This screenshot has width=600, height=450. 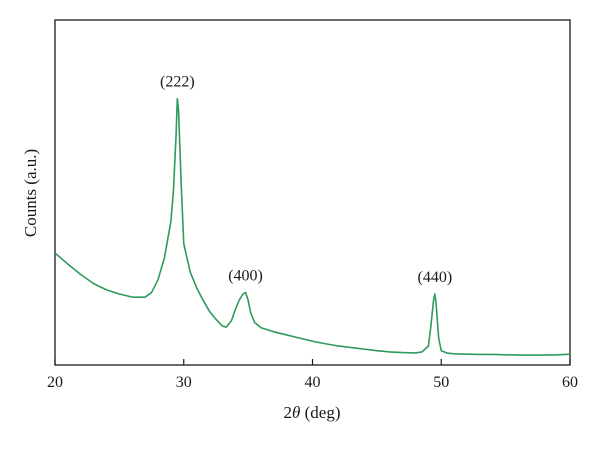 What do you see at coordinates (30, 193) in the screenshot?
I see `y-axis-label: Counts (a.u.)` at bounding box center [30, 193].